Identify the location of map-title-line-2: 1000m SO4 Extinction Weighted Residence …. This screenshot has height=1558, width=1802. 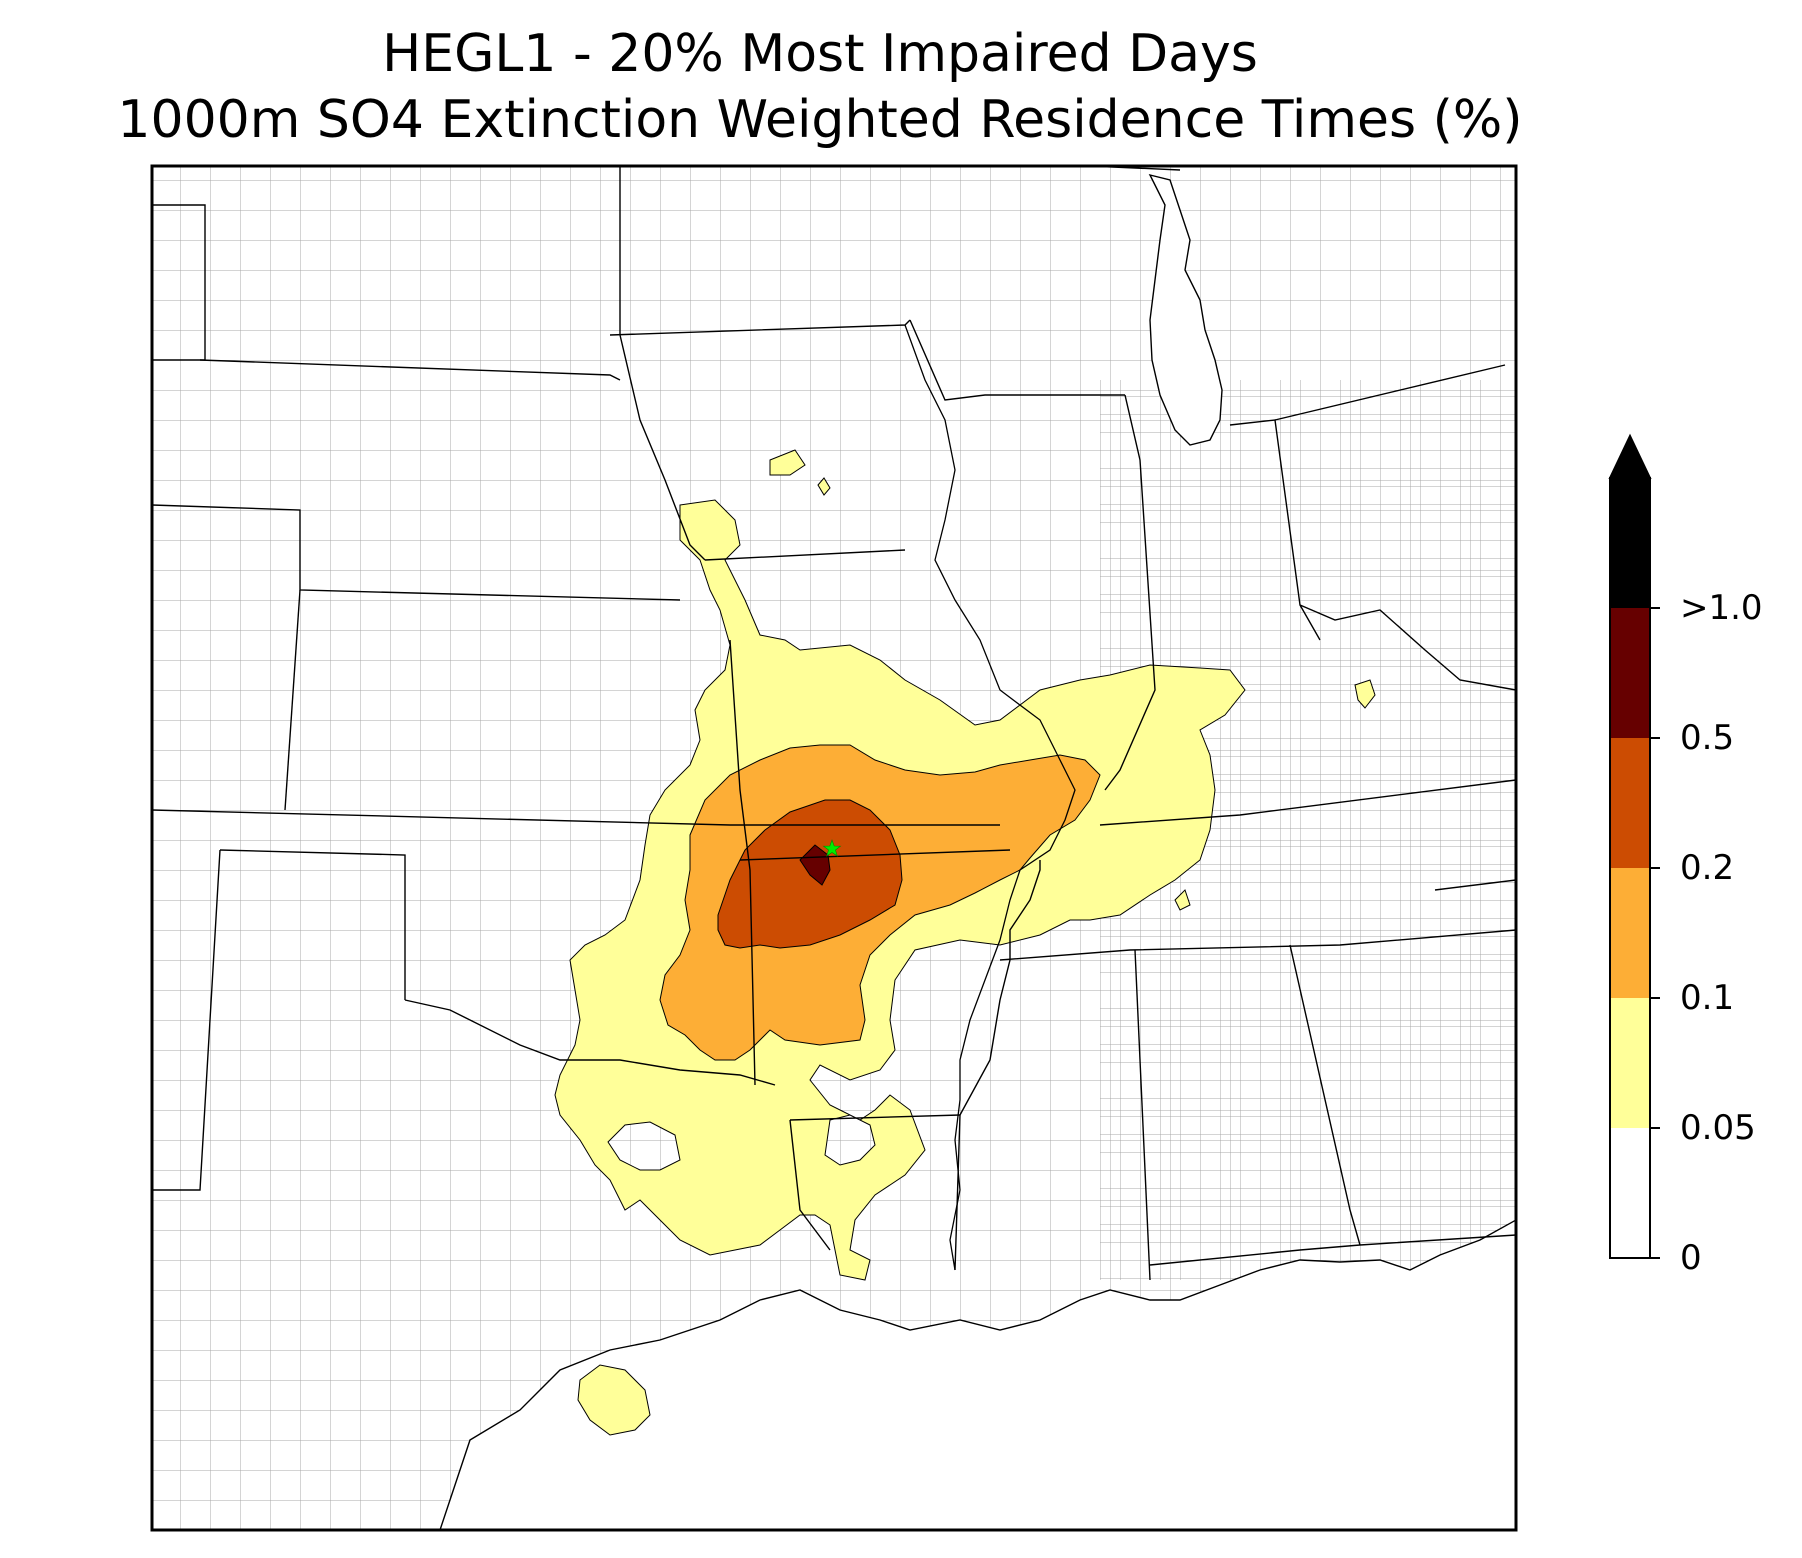
(820, 120).